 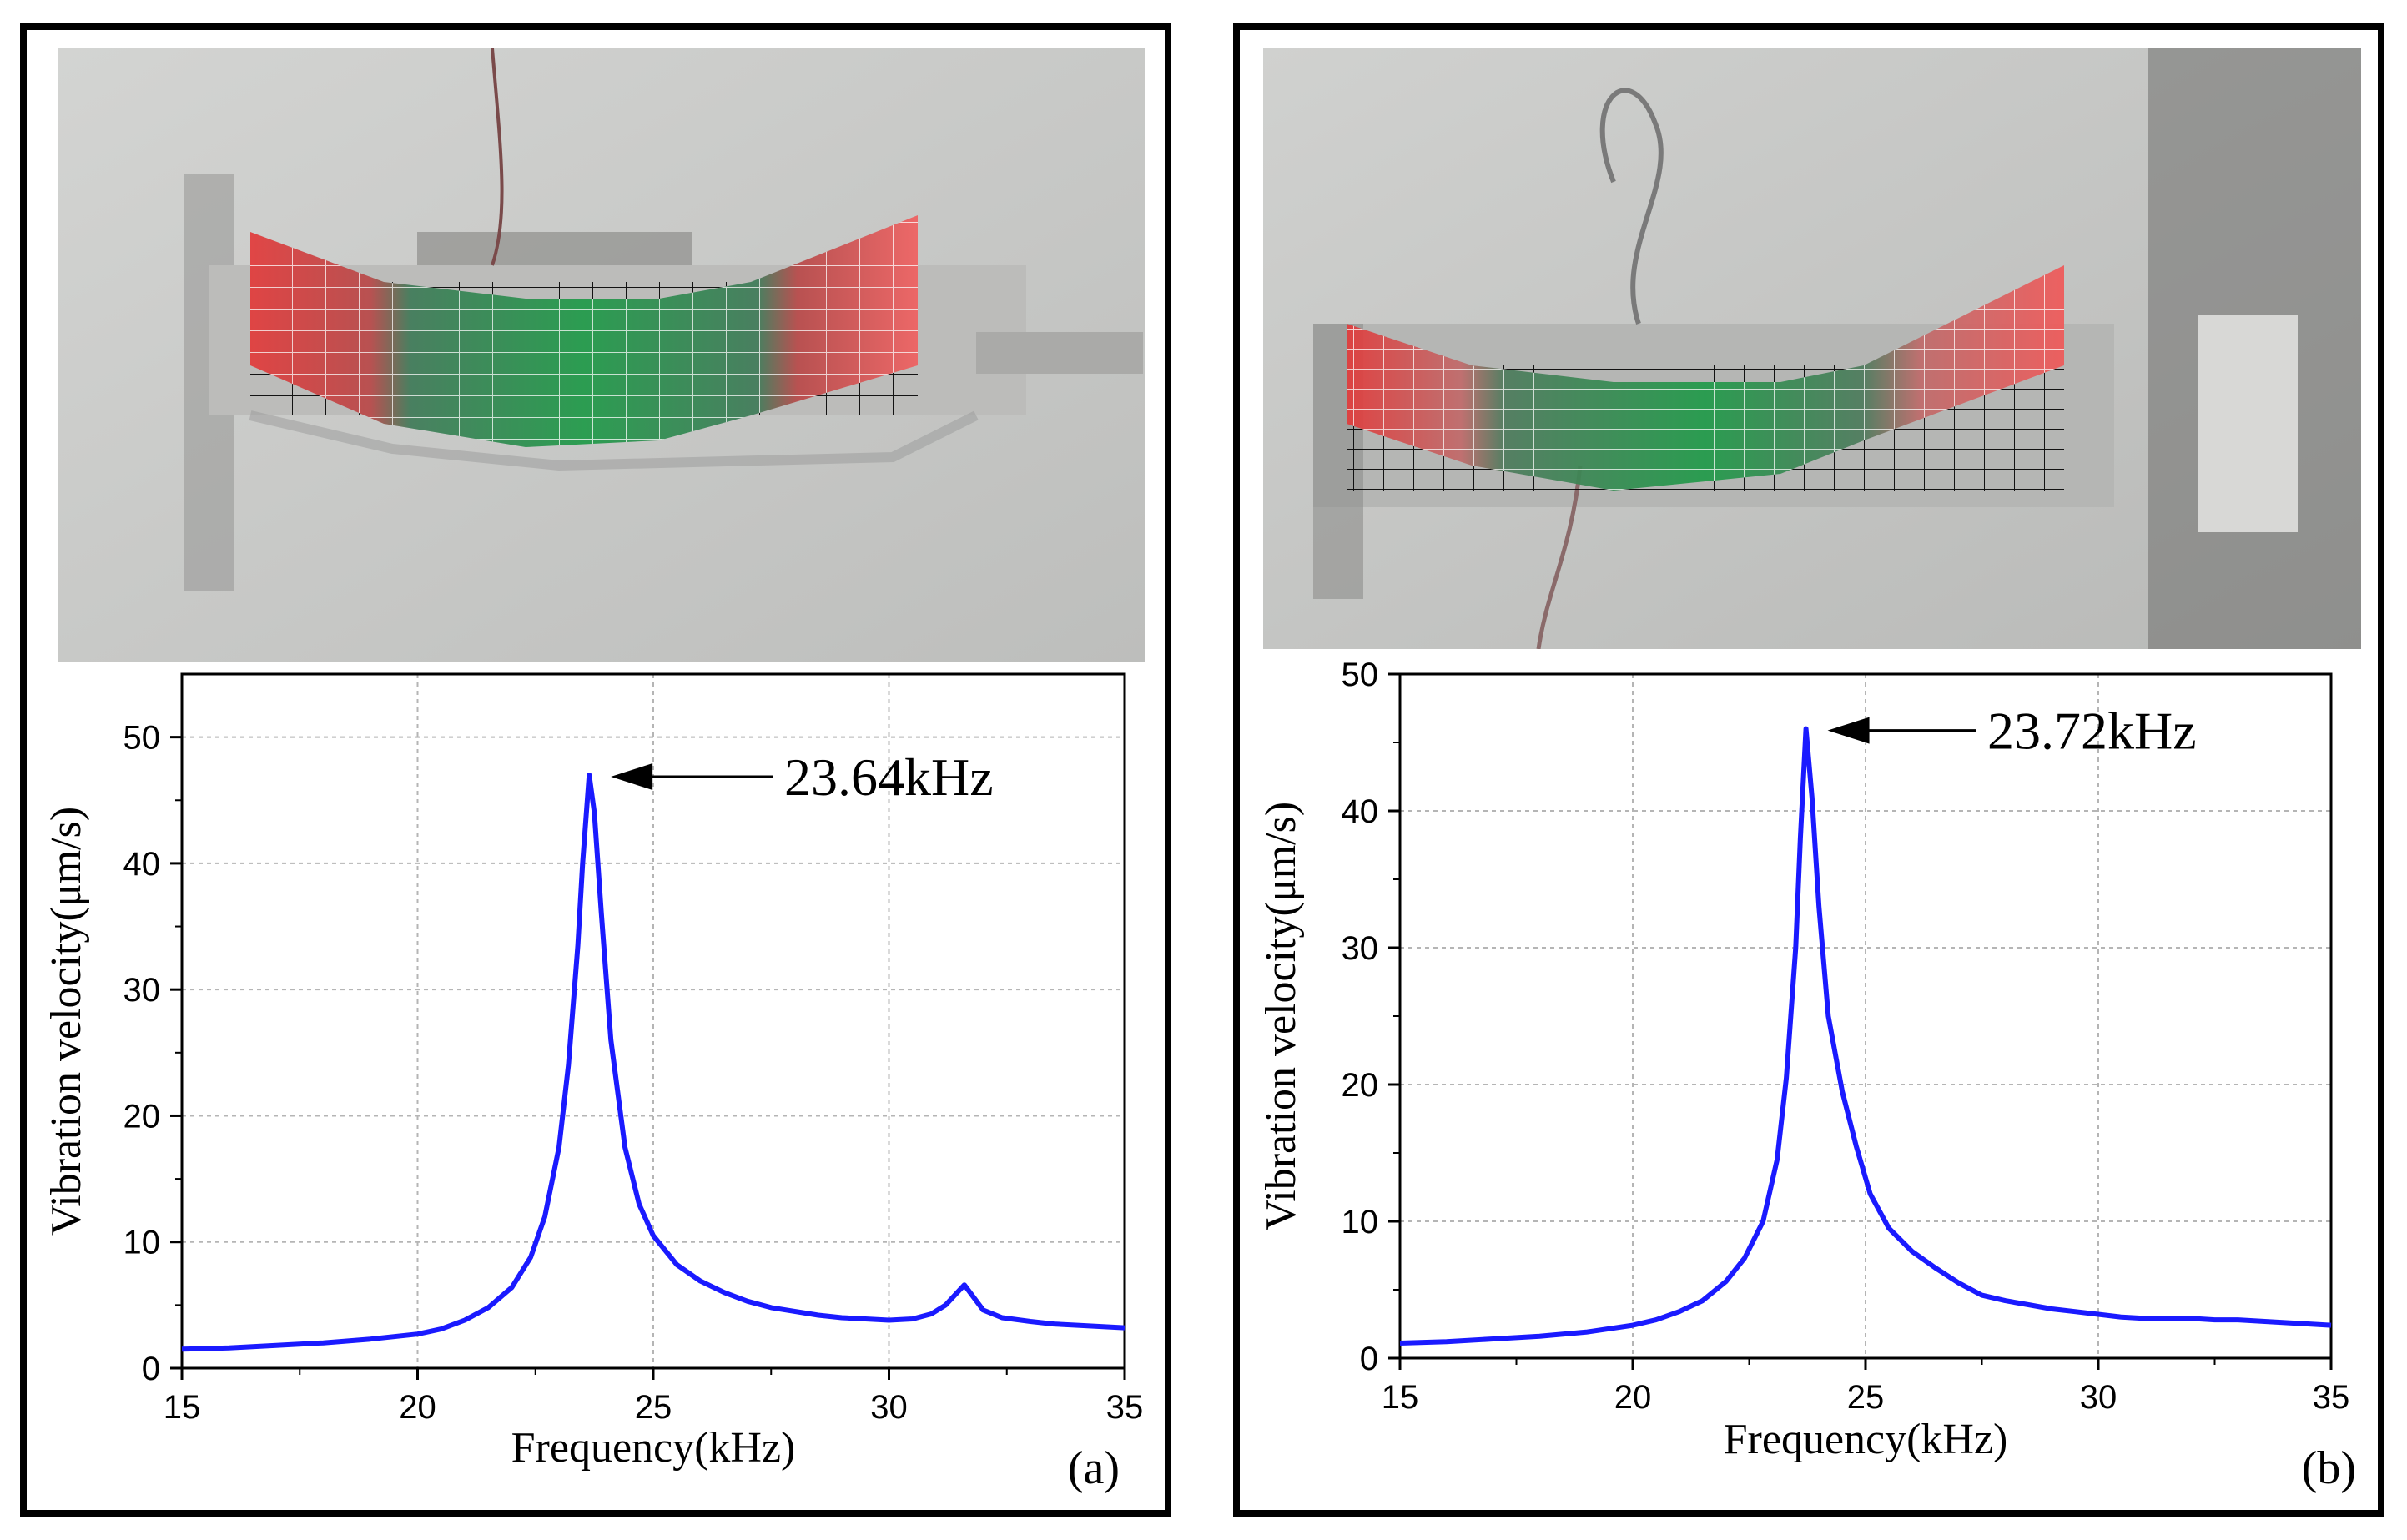 What do you see at coordinates (1866, 1397) in the screenshot?
I see `chart-b-xtick-label-2: 25` at bounding box center [1866, 1397].